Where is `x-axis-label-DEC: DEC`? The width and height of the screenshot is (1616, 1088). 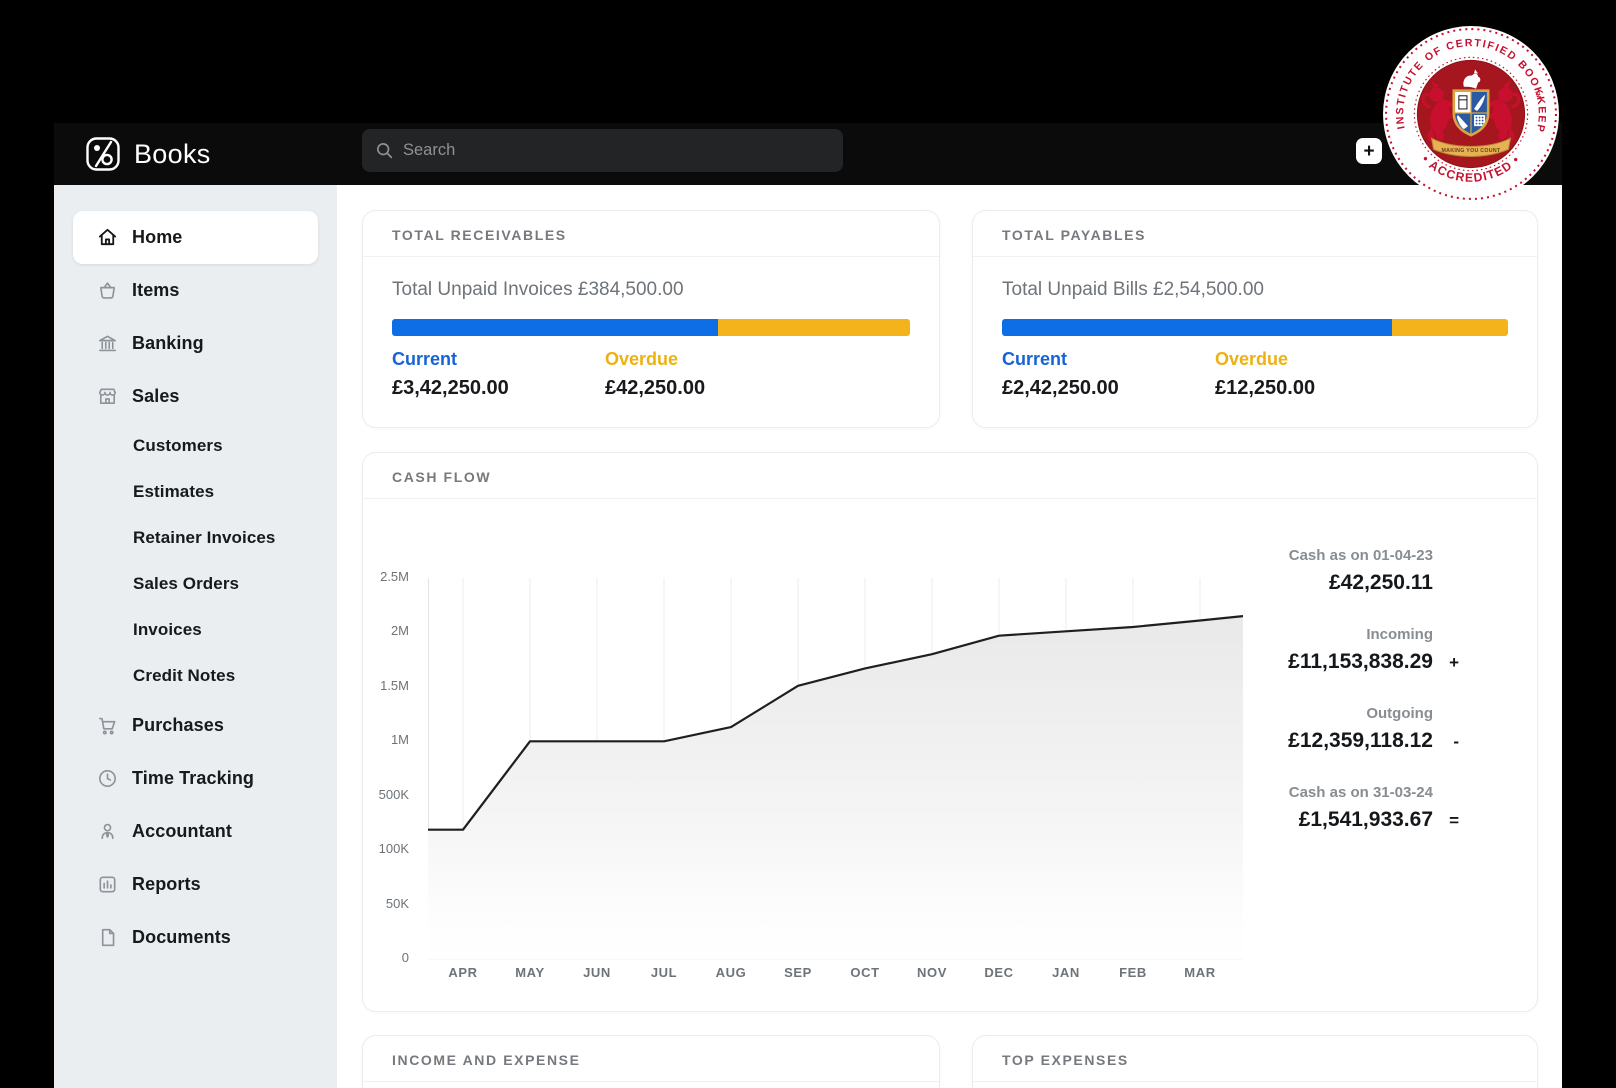
x-axis-label-DEC: DEC is located at coordinates (999, 972).